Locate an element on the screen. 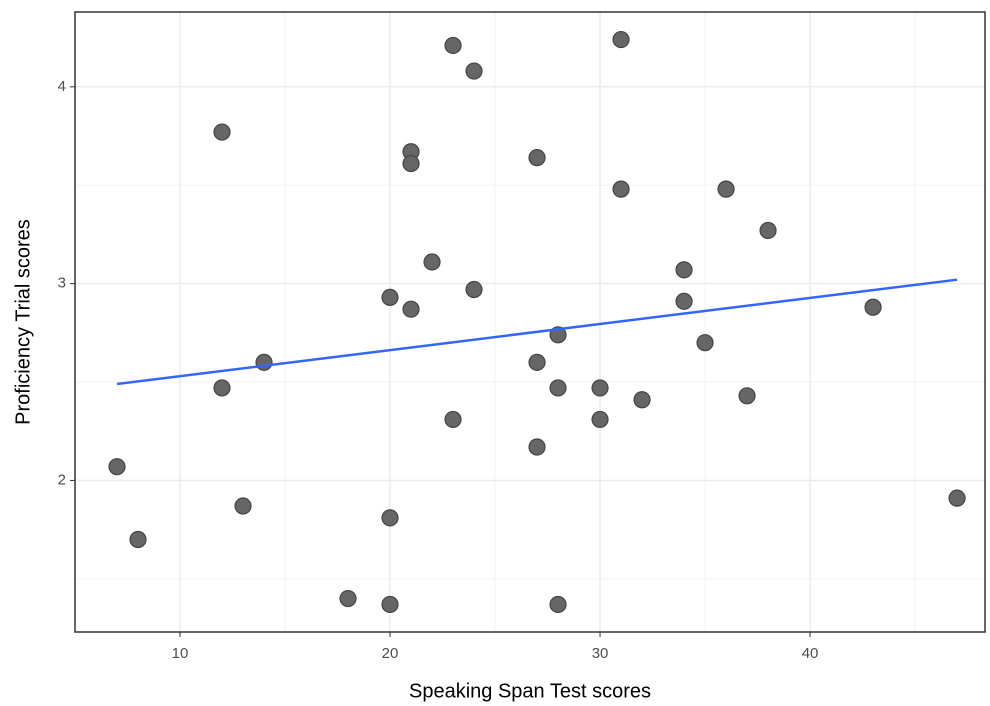 The width and height of the screenshot is (990, 706). x-tick-label: 30 is located at coordinates (600, 653).